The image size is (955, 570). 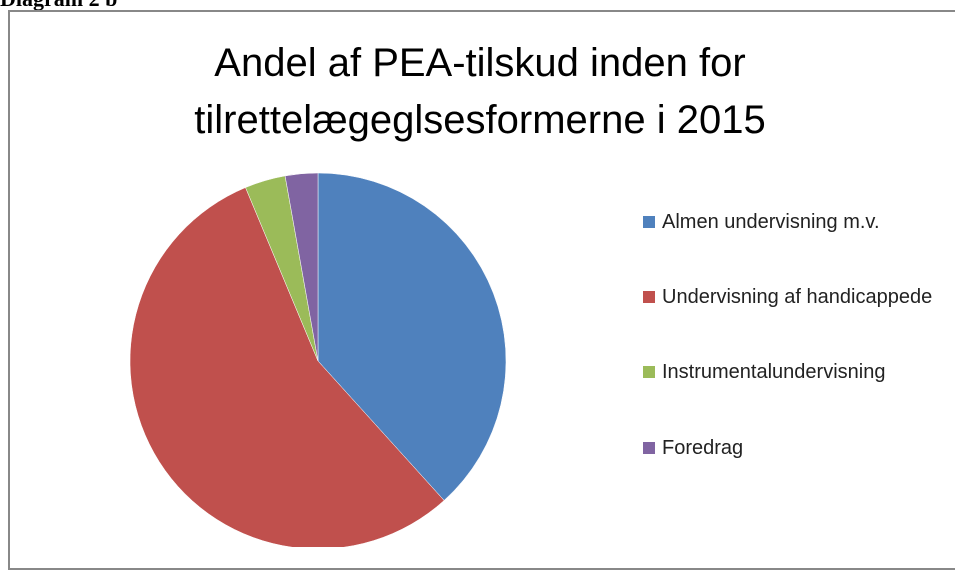 What do you see at coordinates (703, 448) in the screenshot?
I see `legend-label: Foredrag` at bounding box center [703, 448].